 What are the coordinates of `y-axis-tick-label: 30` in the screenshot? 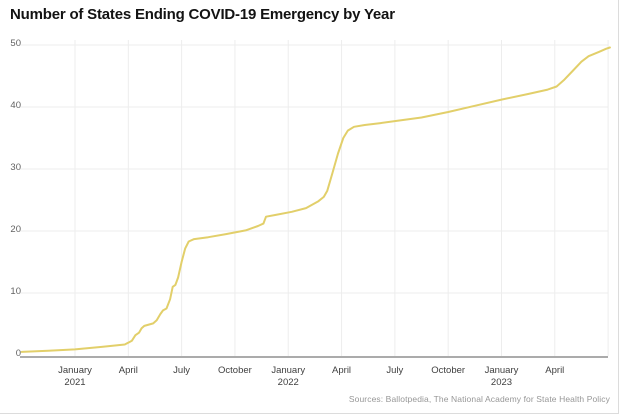 It's located at (15, 167).